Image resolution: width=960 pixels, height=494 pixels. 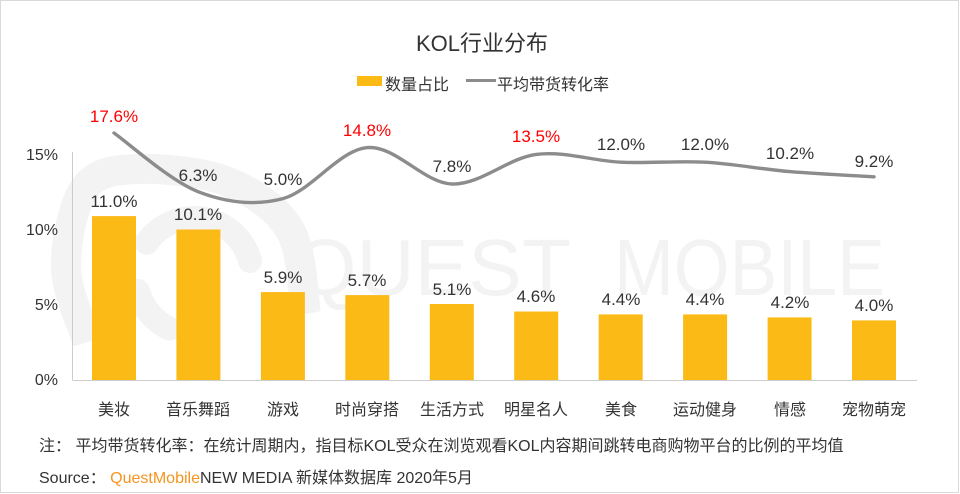 I want to click on svg-text: MOBILE, so click(x=749, y=267).